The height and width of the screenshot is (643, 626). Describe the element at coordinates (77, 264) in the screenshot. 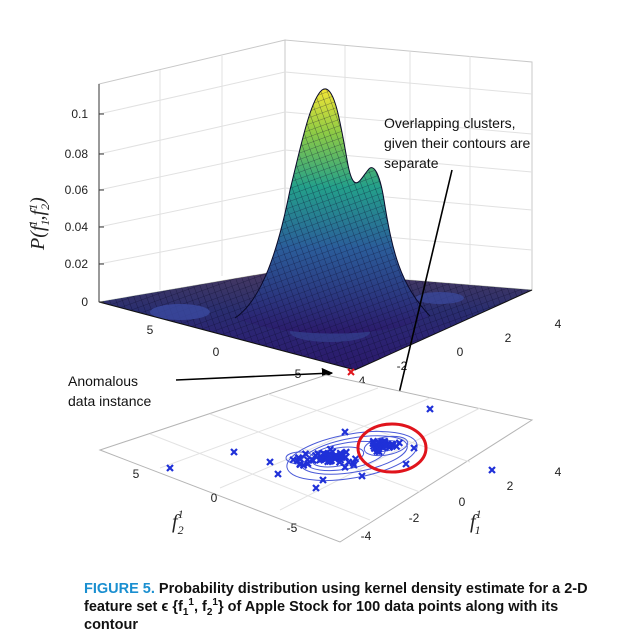

I see `z-tick-label: 0.02` at that location.